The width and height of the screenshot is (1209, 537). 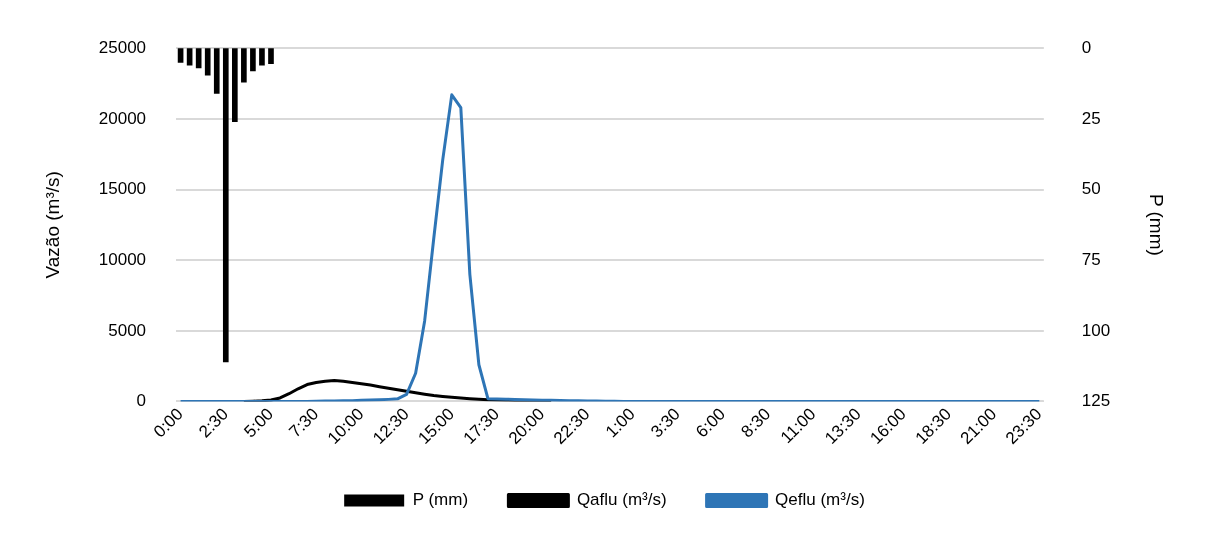 What do you see at coordinates (122, 259) in the screenshot?
I see `y-tick-label: 10000` at bounding box center [122, 259].